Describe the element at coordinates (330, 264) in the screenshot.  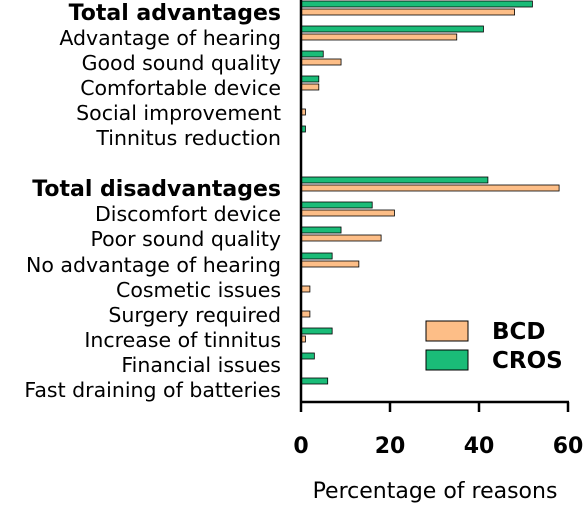
I see `bar-bcd-no-advantage-of-hearing` at that location.